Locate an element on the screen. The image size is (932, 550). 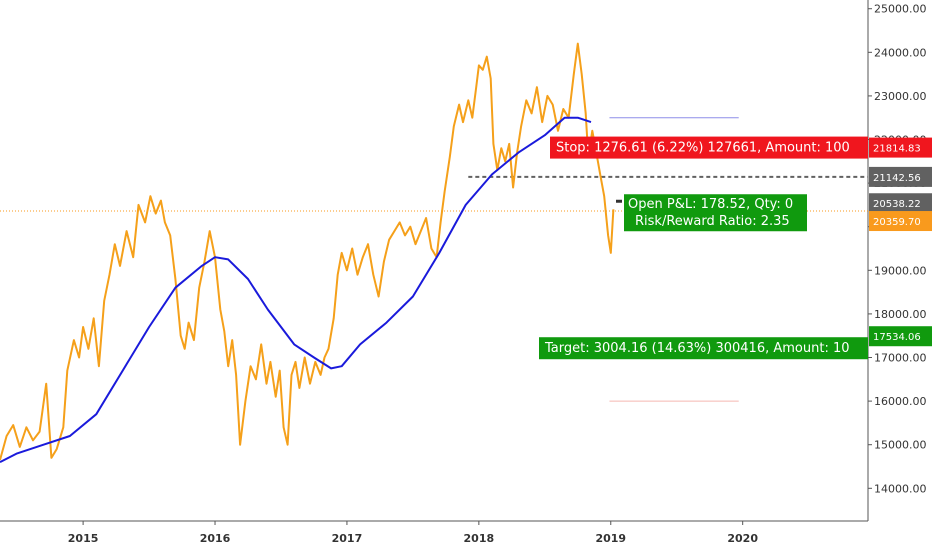
target-box is located at coordinates (703, 348).